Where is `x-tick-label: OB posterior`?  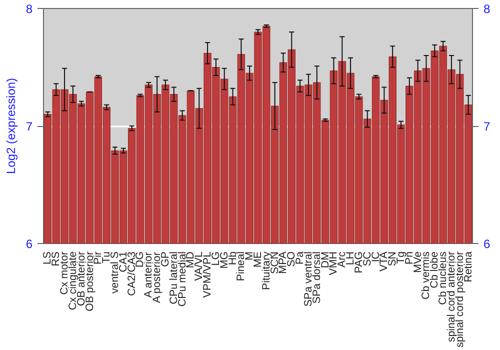 x-tick-label: OB posterior is located at coordinates (90, 281).